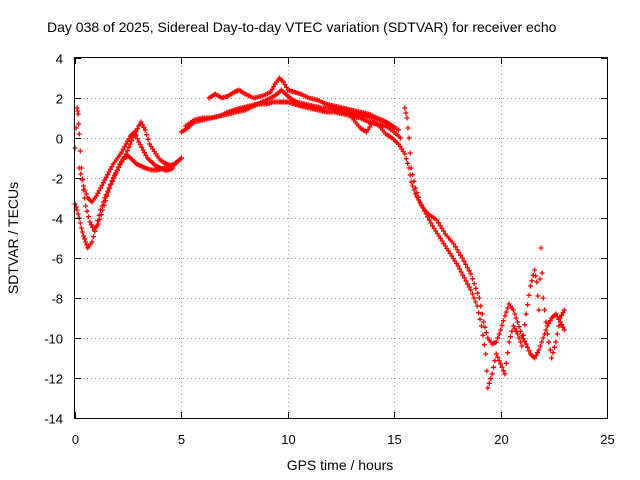  I want to click on y-tick-label: -2, so click(57, 179).